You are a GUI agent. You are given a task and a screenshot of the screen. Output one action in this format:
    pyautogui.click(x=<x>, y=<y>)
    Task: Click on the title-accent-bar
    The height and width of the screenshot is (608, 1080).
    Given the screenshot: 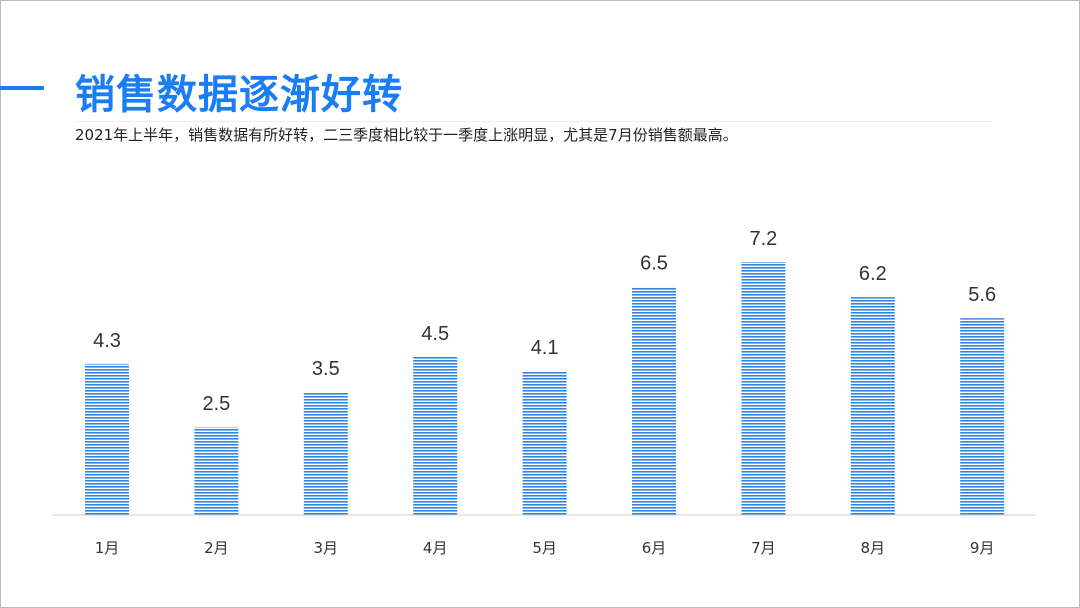 What is the action you would take?
    pyautogui.click(x=22, y=88)
    